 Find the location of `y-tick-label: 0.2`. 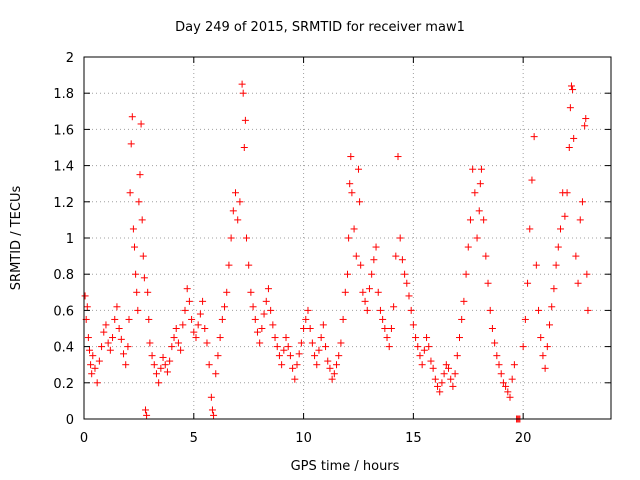

y-tick-label: 0.2 is located at coordinates (63, 384).